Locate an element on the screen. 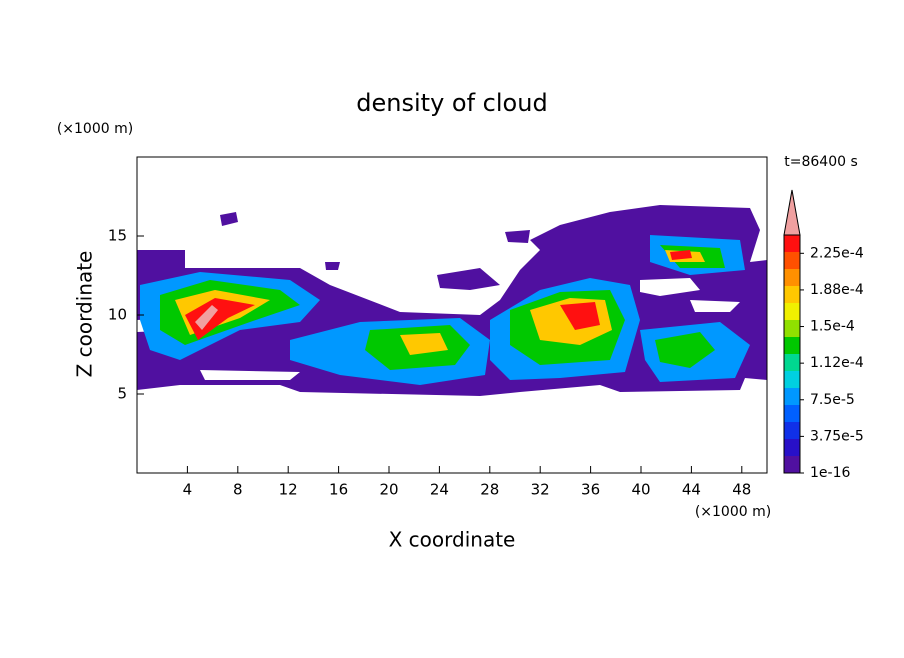  colorbar-tick-label: 1.5e-4 is located at coordinates (832, 327).